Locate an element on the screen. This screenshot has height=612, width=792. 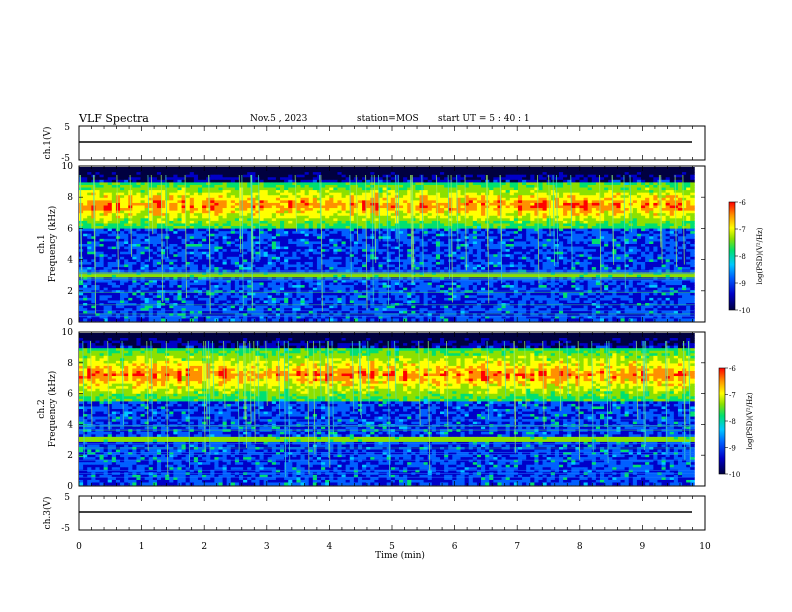
x-tick-label: 0 is located at coordinates (79, 547).